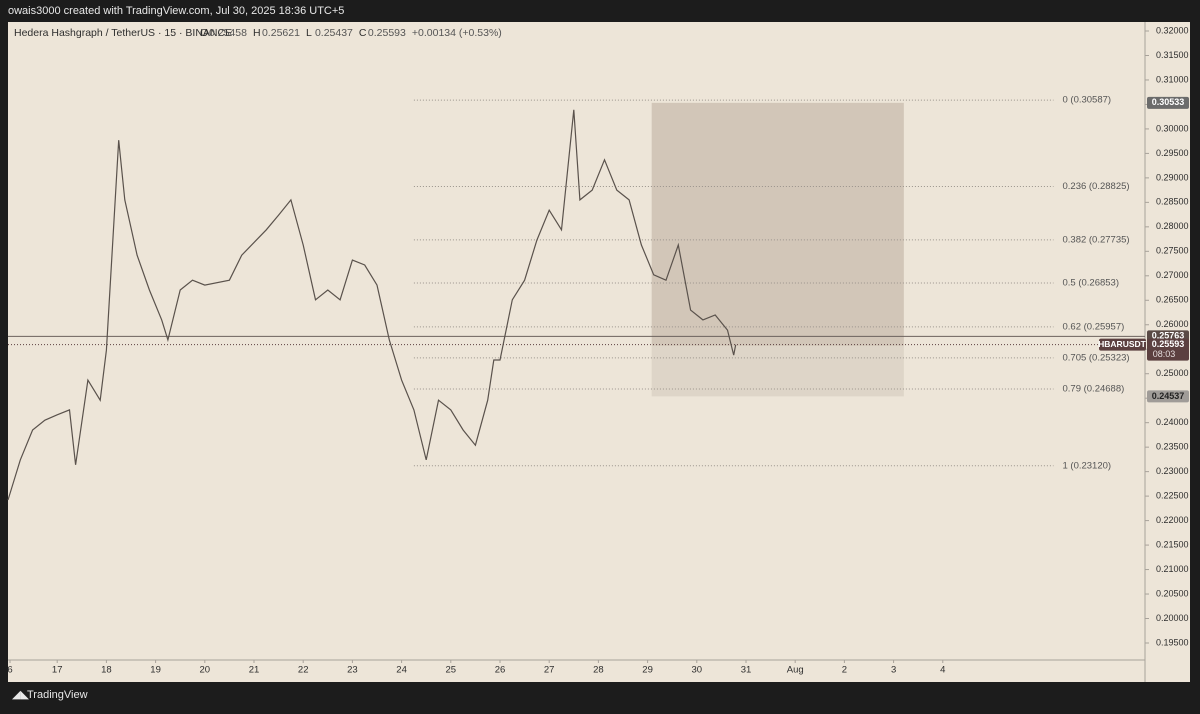 This screenshot has width=1200, height=714. What do you see at coordinates (204, 33) in the screenshot?
I see `ohlc-key: O` at bounding box center [204, 33].